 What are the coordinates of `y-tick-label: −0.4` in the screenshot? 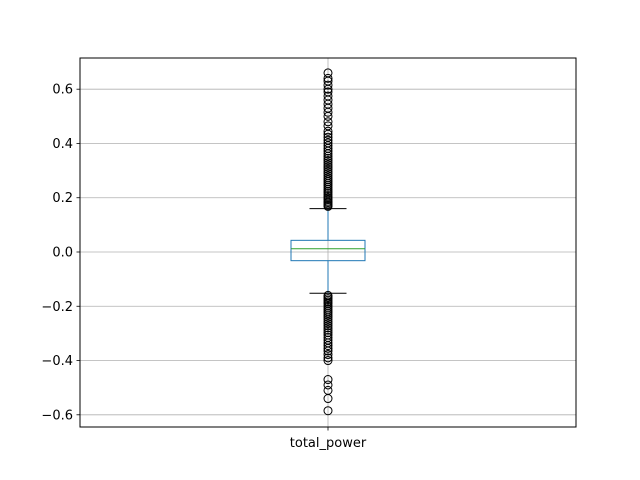 It's located at (57, 361).